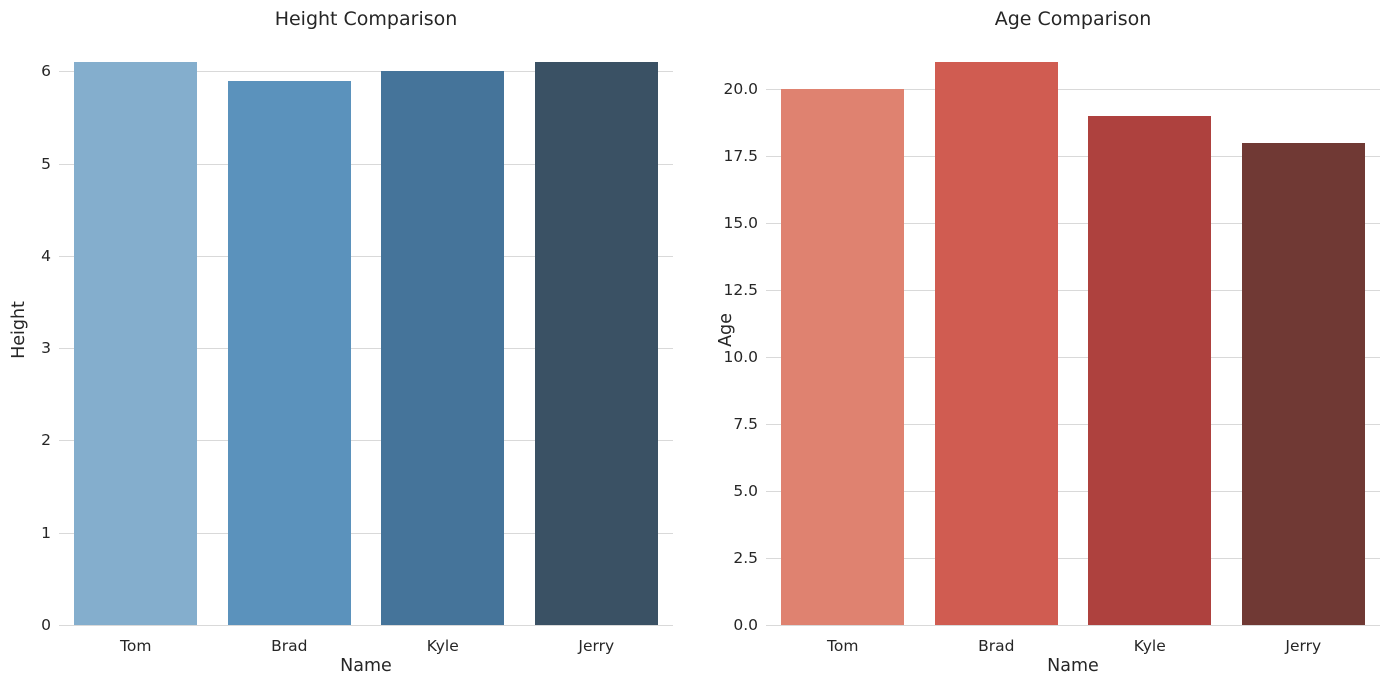 The image size is (1389, 690). Describe the element at coordinates (745, 423) in the screenshot. I see `y-tick-label: 7.5` at that location.